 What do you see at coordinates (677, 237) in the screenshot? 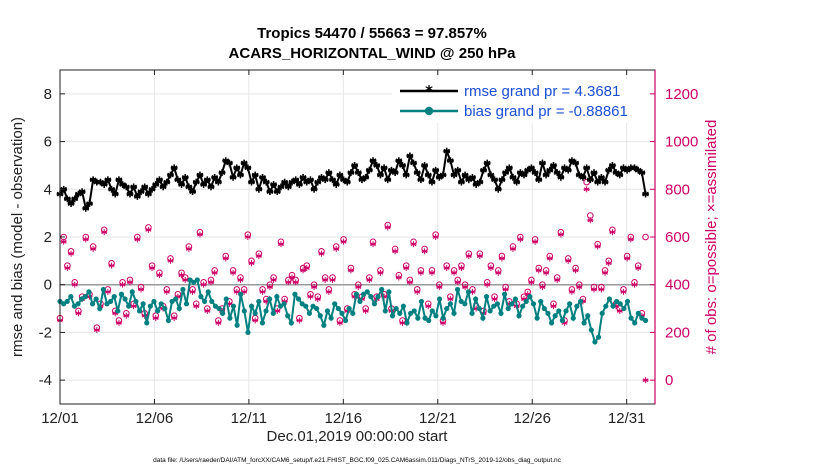
I see `right-tick-label-3: 600` at bounding box center [677, 237].